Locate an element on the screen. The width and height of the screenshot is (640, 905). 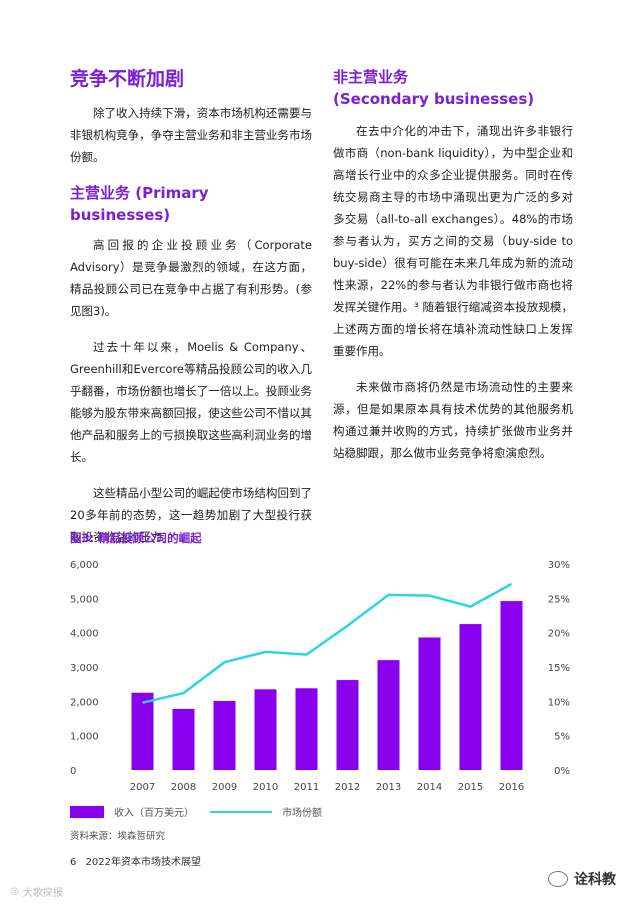
y-right-tick-label: 30% is located at coordinates (559, 565).